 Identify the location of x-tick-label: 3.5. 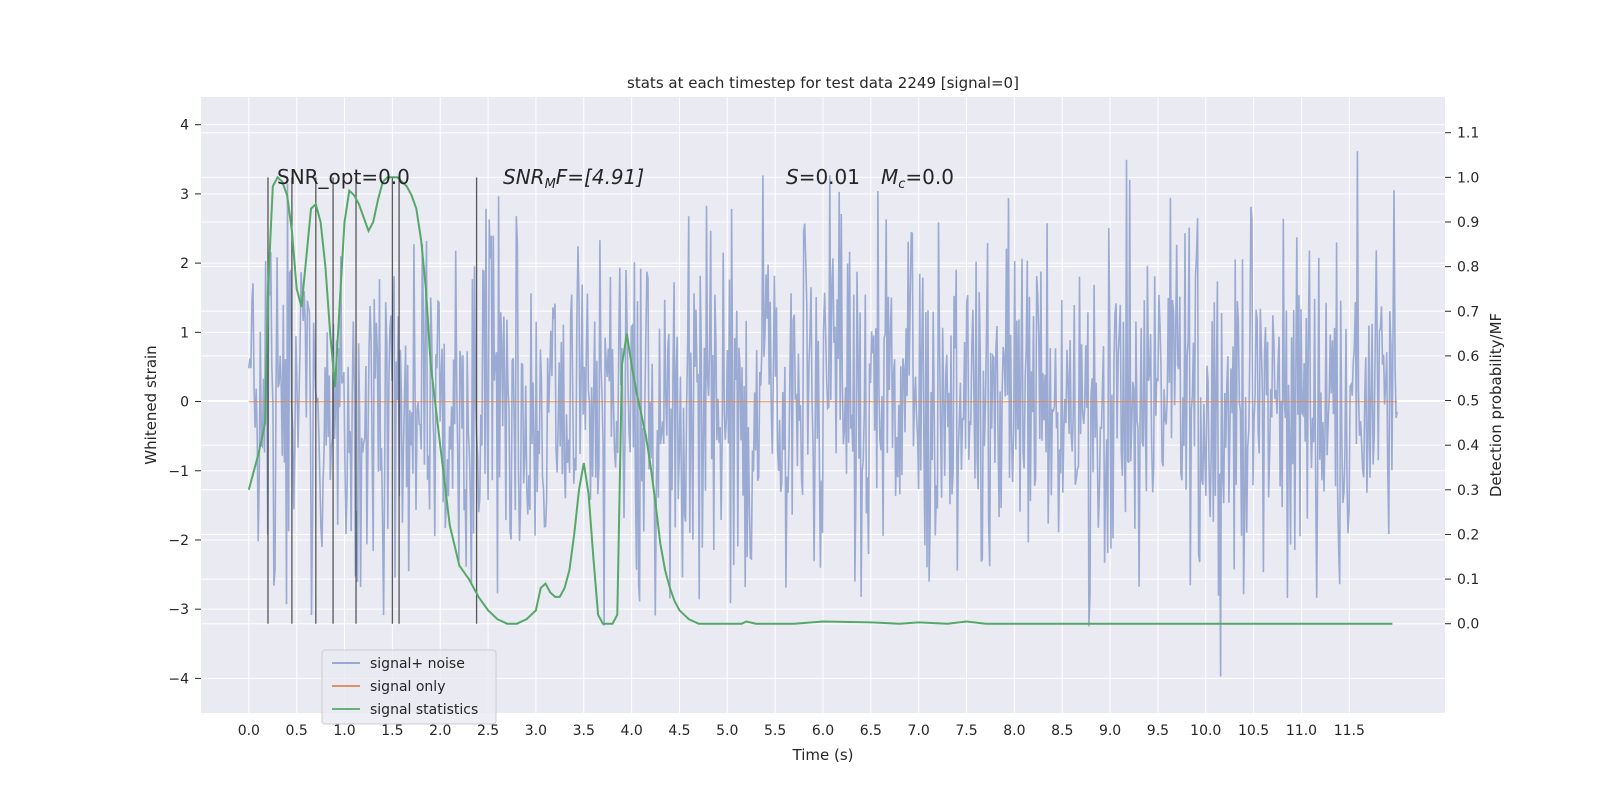
(584, 731).